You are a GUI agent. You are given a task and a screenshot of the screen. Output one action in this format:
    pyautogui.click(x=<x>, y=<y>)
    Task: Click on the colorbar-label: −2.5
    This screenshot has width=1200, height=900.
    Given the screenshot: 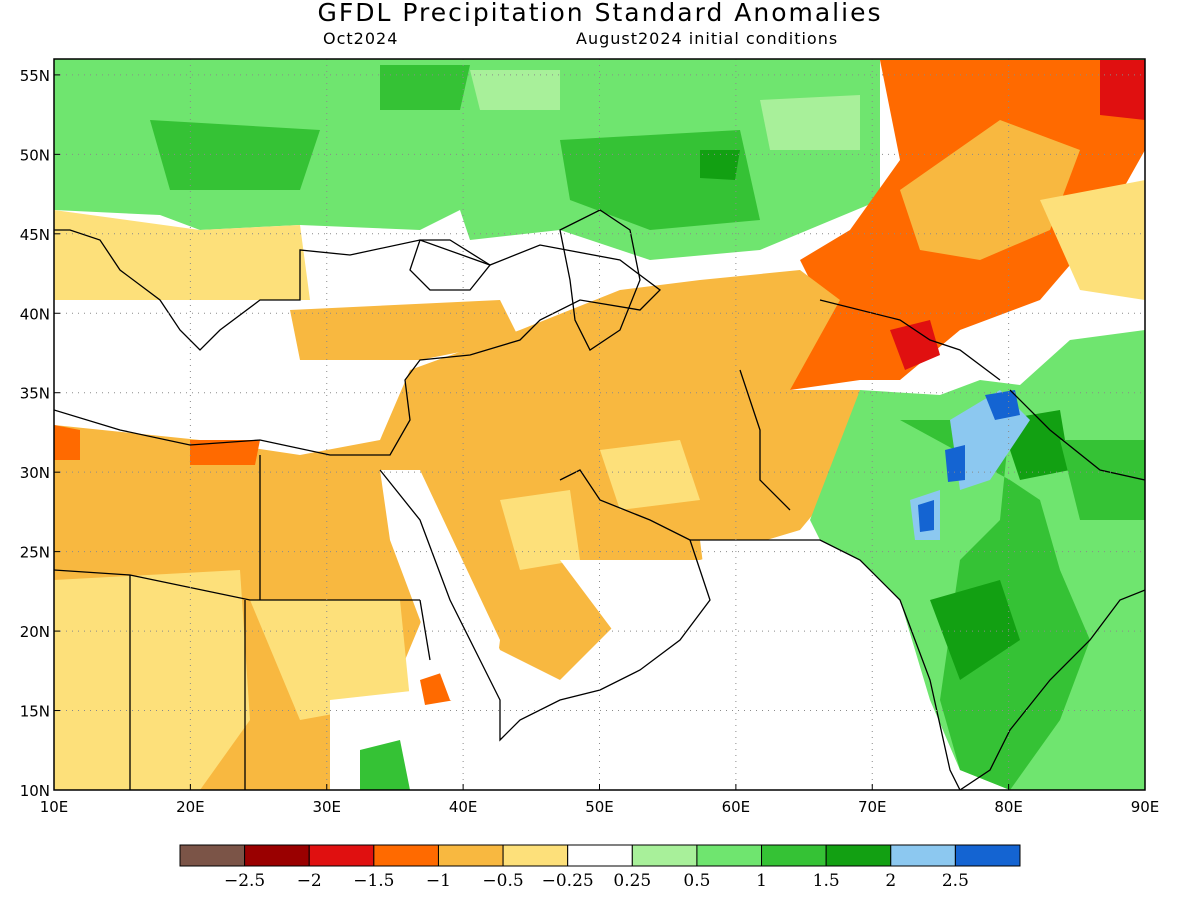 What is the action you would take?
    pyautogui.click(x=244, y=881)
    